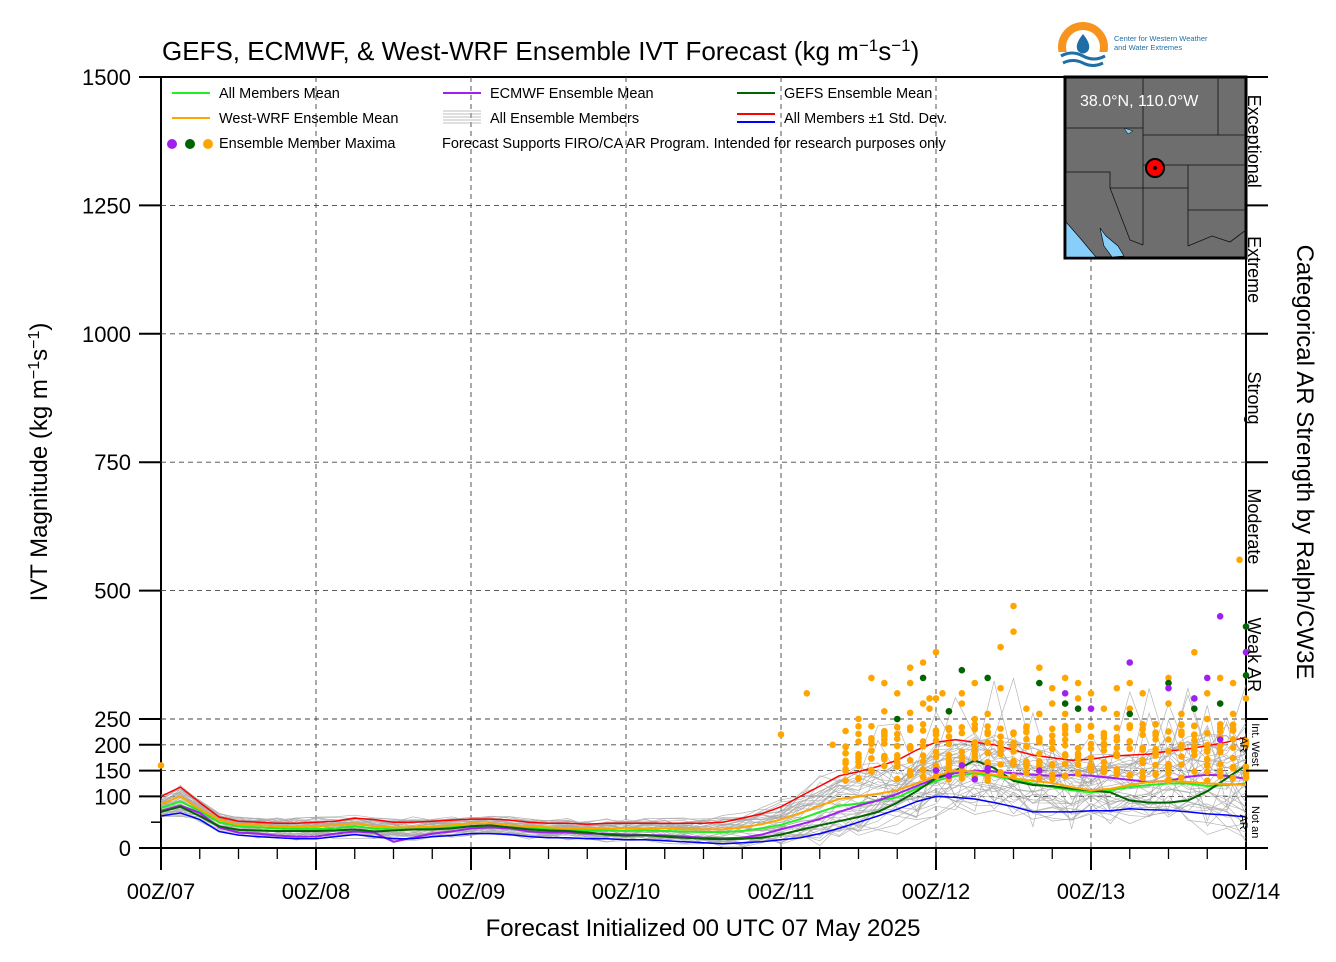 The image size is (1336, 962). I want to click on legend-label: ECMWF Ensemble Mean, so click(572, 94).